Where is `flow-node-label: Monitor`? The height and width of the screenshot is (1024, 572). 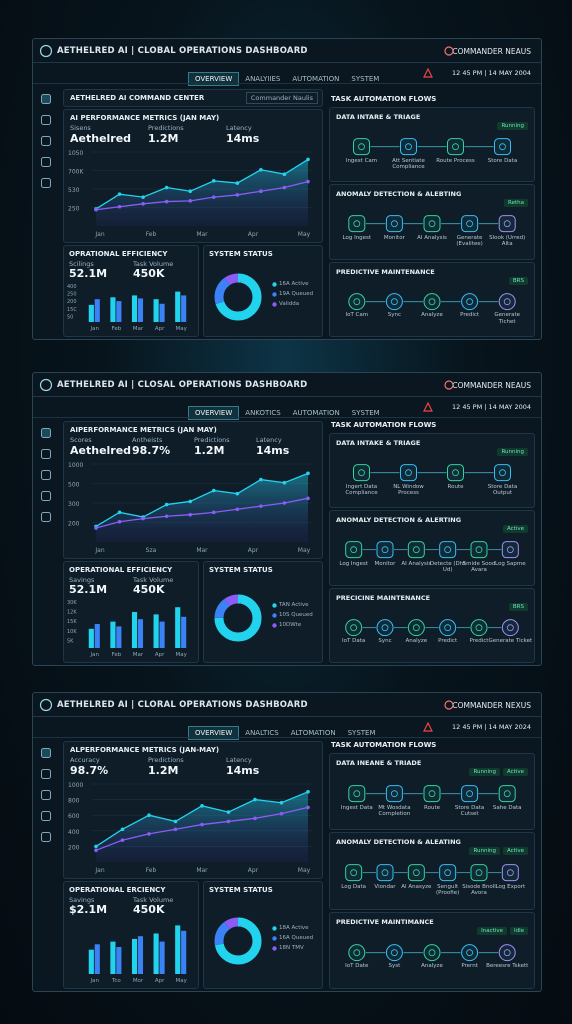
flow-node-label: Monitor is located at coordinates (394, 237).